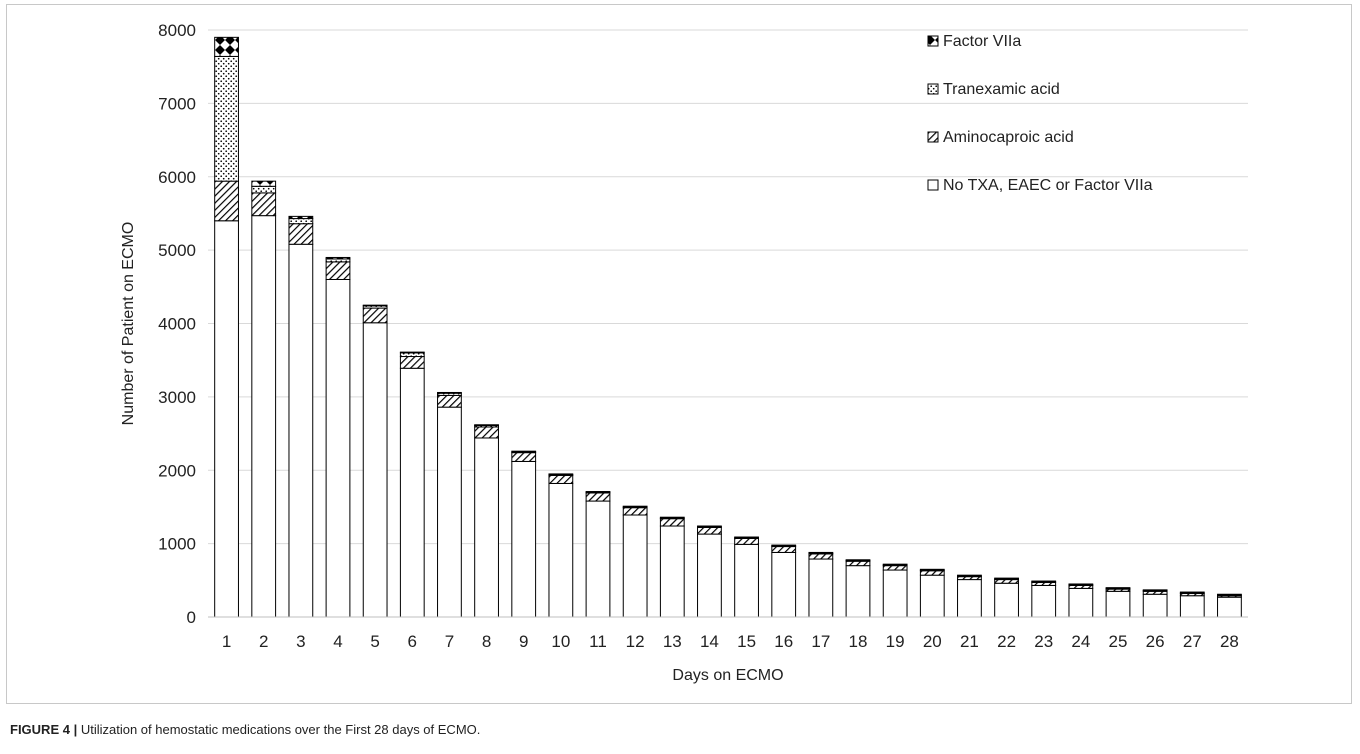 Image resolution: width=1360 pixels, height=754 pixels. I want to click on y-tick-label: 5000, so click(177, 250).